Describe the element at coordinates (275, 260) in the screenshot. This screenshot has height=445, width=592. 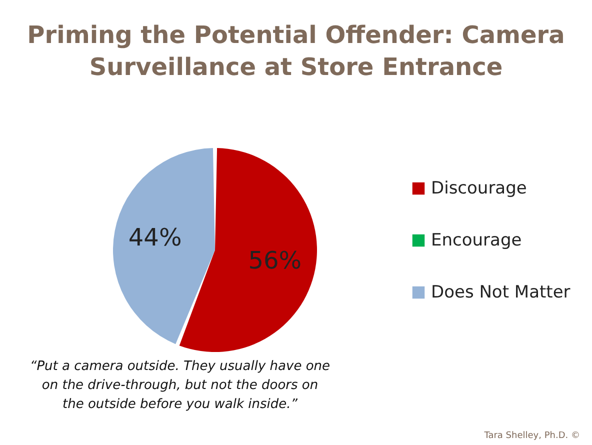
I see `data-label: 56%` at that location.